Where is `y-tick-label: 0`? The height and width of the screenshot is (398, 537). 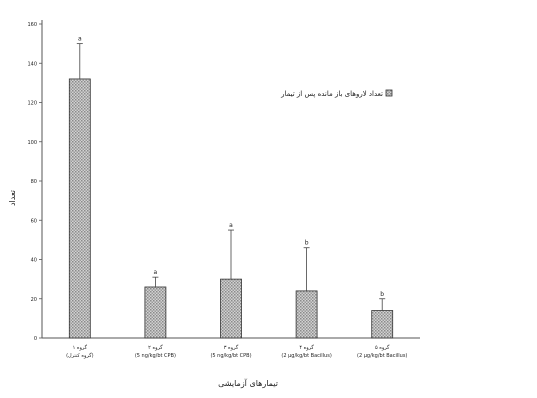
y-tick-label: 0 is located at coordinates (35, 339).